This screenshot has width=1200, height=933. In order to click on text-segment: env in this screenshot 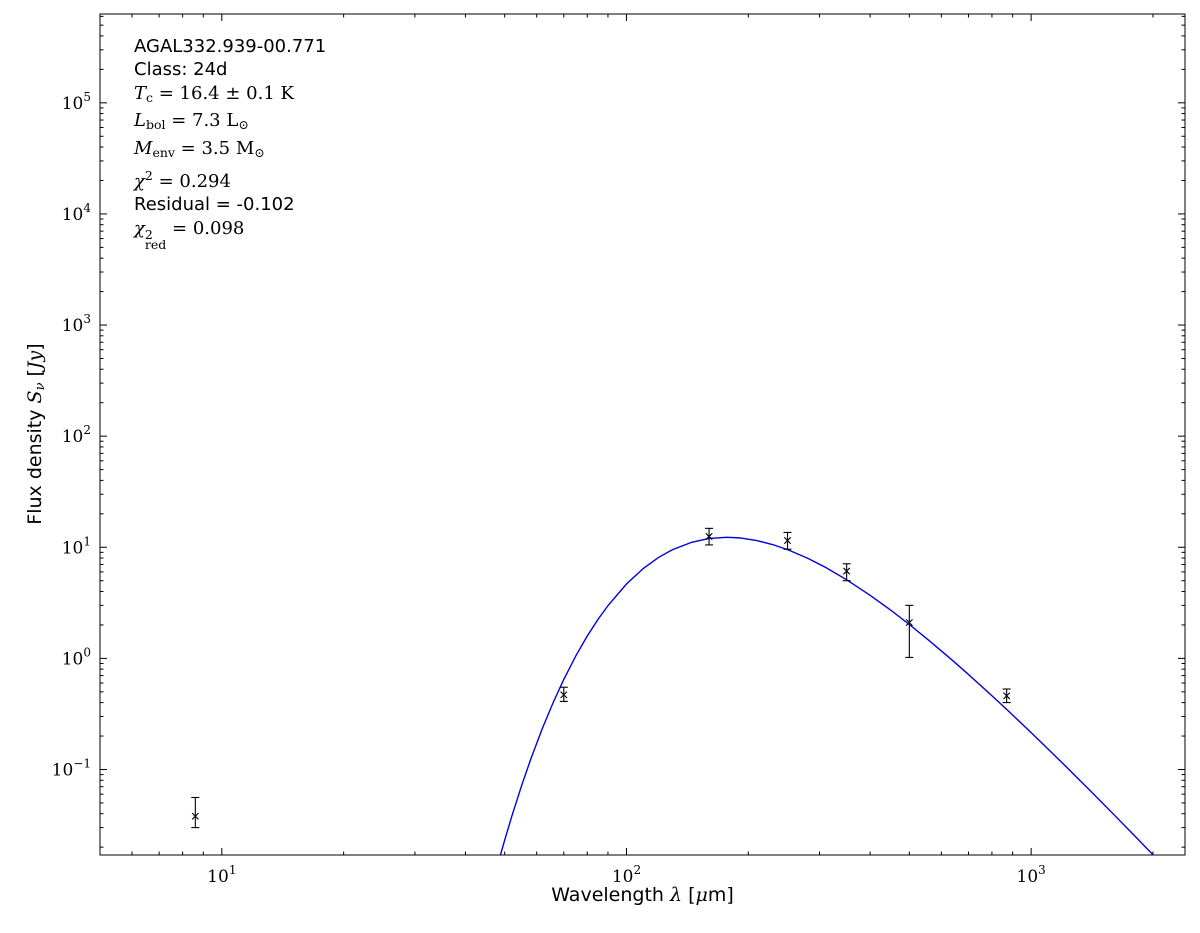, I will do `click(163, 152)`.